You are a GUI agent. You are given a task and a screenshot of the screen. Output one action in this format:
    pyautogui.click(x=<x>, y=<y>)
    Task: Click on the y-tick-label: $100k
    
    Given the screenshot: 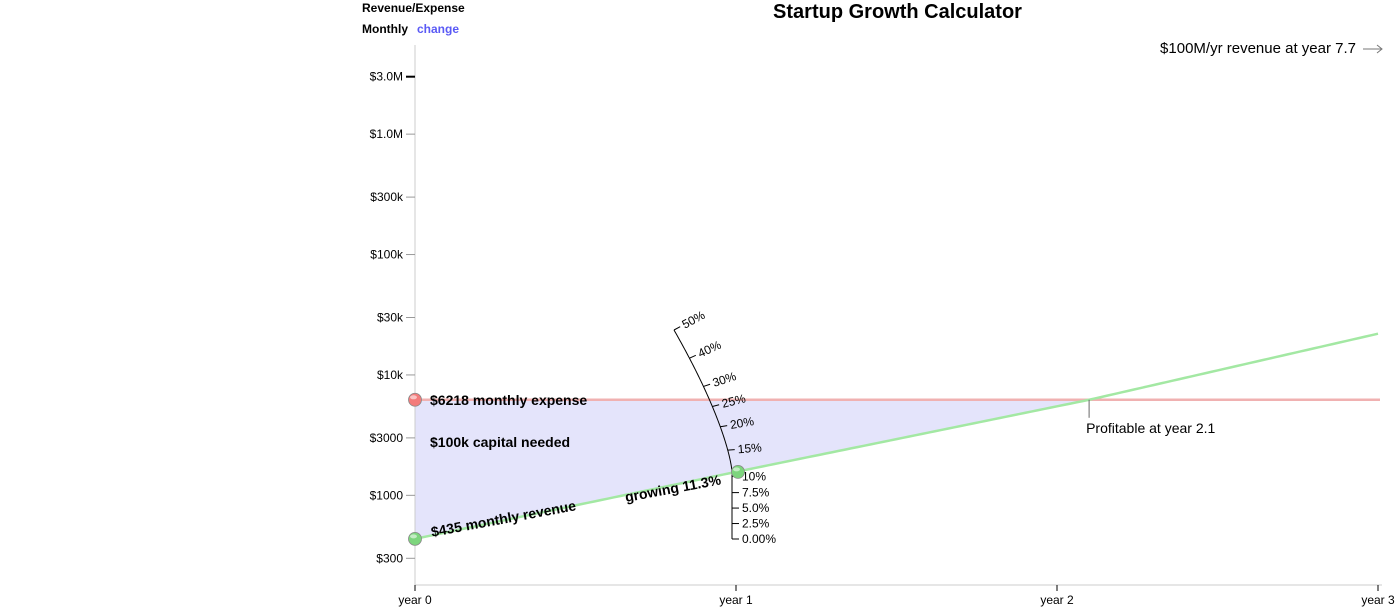 What is the action you would take?
    pyautogui.click(x=387, y=255)
    